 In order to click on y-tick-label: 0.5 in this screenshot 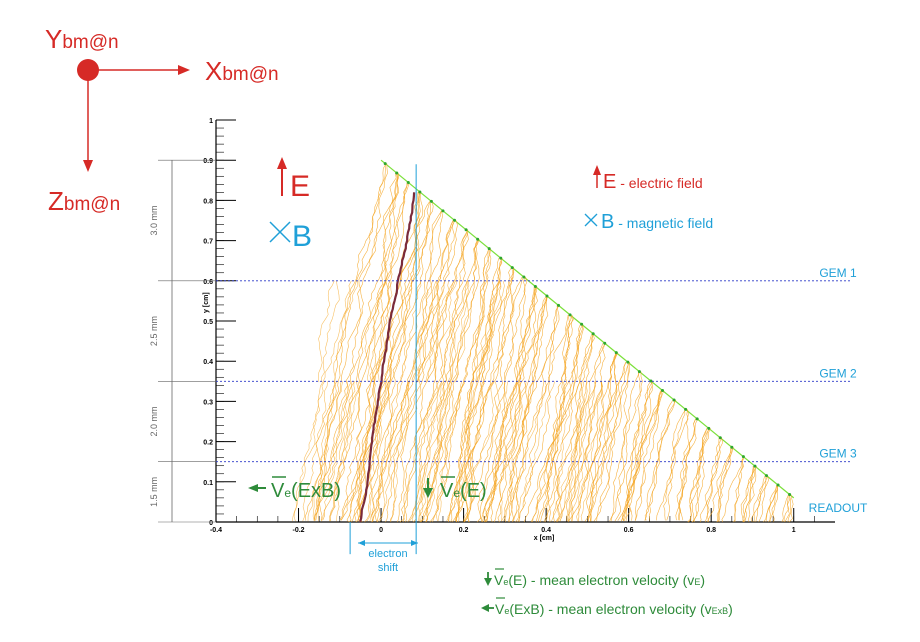, I will do `click(208, 322)`.